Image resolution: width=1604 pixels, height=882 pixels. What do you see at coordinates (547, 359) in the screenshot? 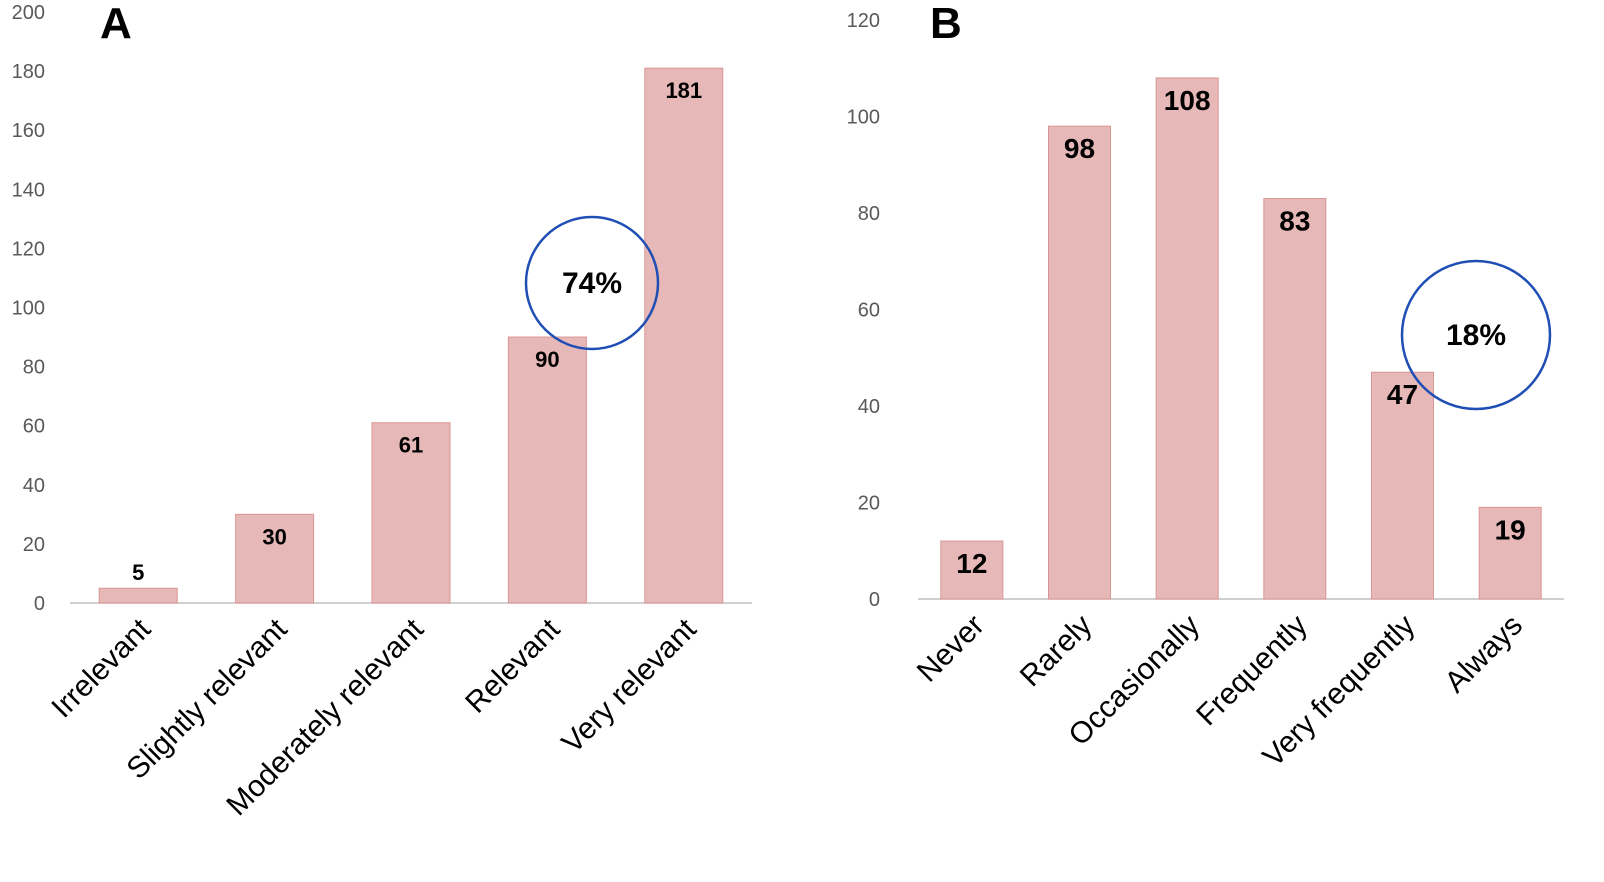
I see `data-label: 90` at bounding box center [547, 359].